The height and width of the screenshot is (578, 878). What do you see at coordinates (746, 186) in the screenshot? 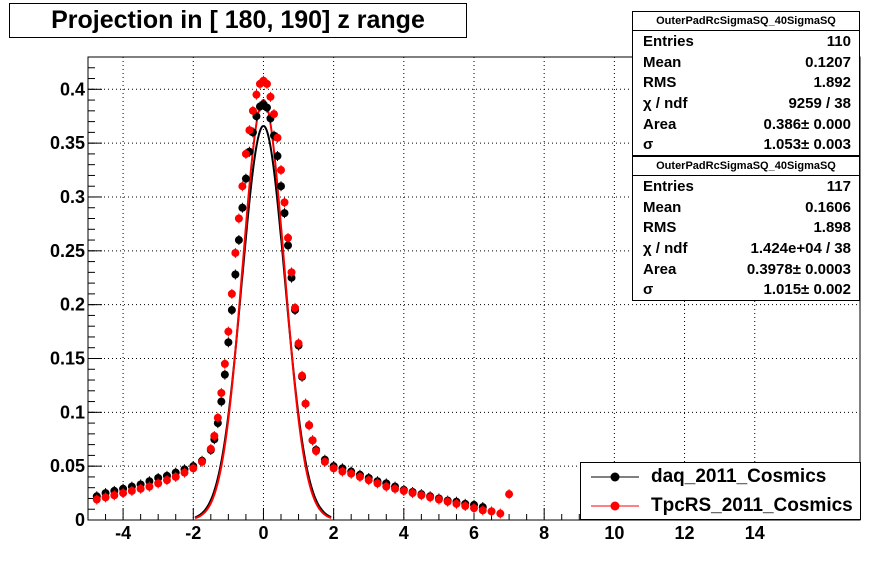
I see `stats-row: Entries 117` at bounding box center [746, 186].